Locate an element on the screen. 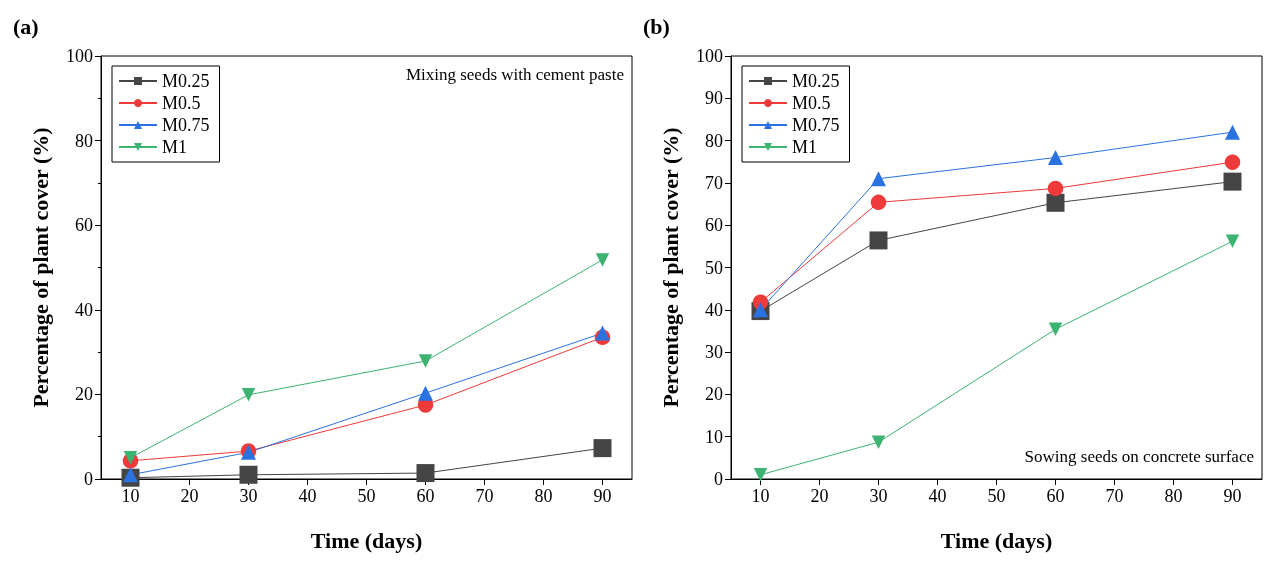 This screenshot has height=573, width=1288. y-tick-label: 30 is located at coordinates (714, 352).